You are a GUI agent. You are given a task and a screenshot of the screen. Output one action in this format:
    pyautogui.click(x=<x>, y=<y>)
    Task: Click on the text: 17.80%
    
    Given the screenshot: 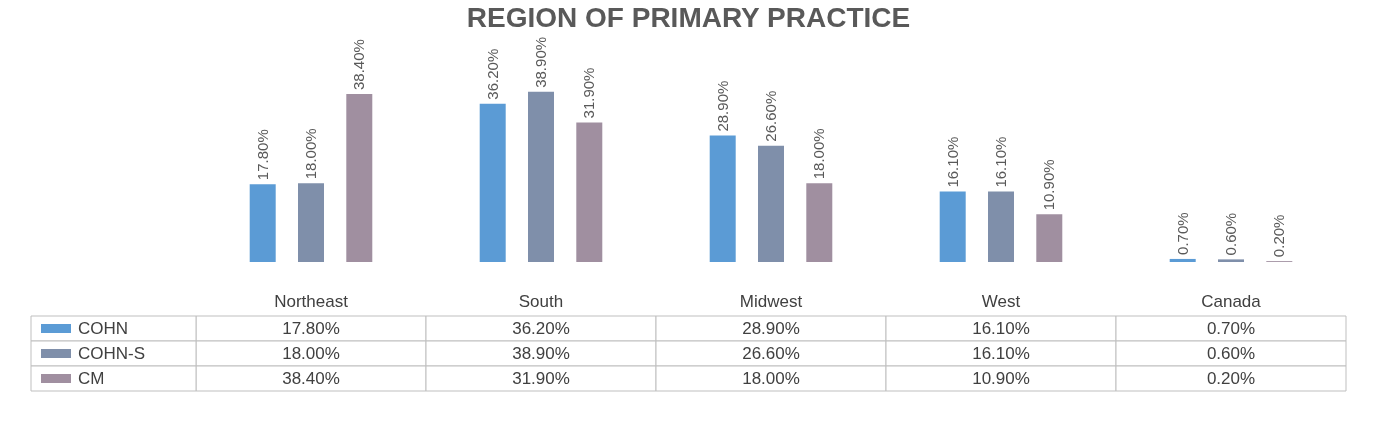 What is the action you would take?
    pyautogui.click(x=262, y=155)
    